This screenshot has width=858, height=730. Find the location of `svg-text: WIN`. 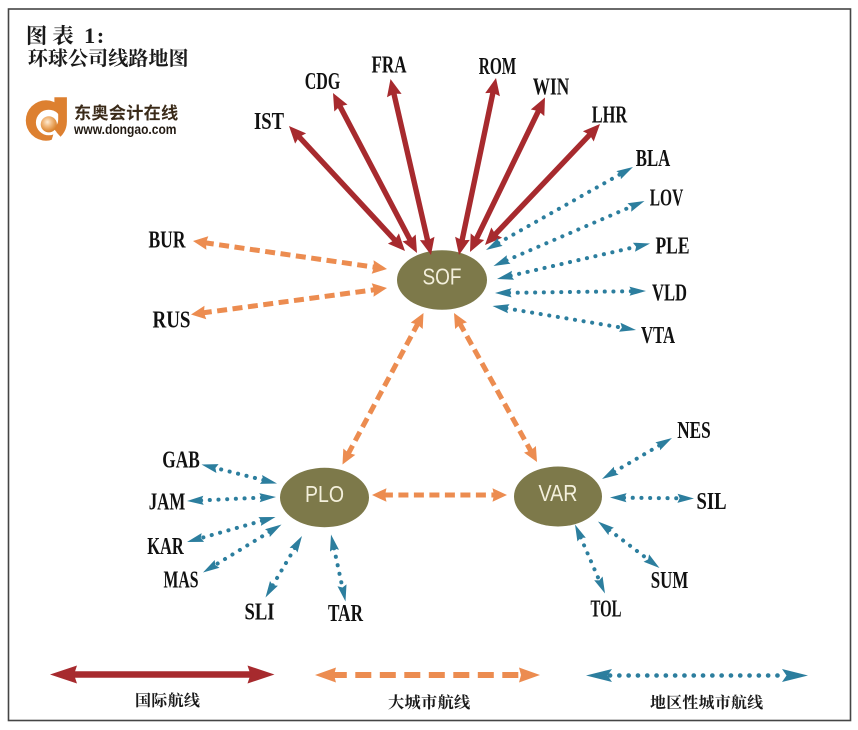

svg-text: WIN is located at coordinates (551, 87).